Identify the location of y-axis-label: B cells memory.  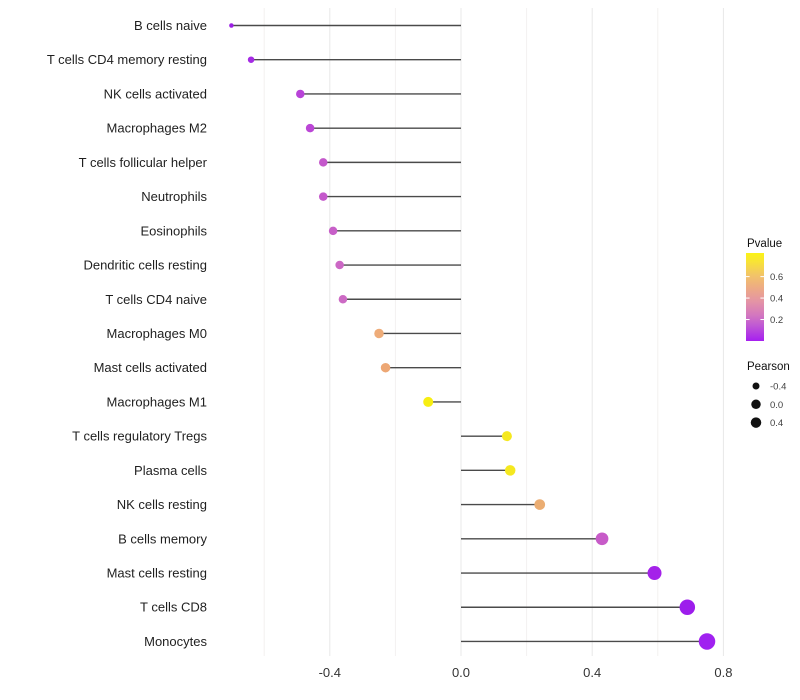
(162, 538).